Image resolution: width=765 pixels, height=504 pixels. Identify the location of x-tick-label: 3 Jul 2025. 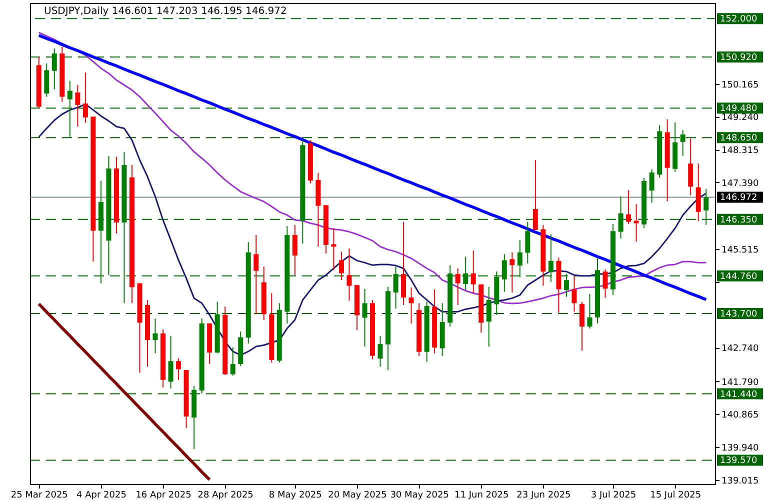
(613, 495).